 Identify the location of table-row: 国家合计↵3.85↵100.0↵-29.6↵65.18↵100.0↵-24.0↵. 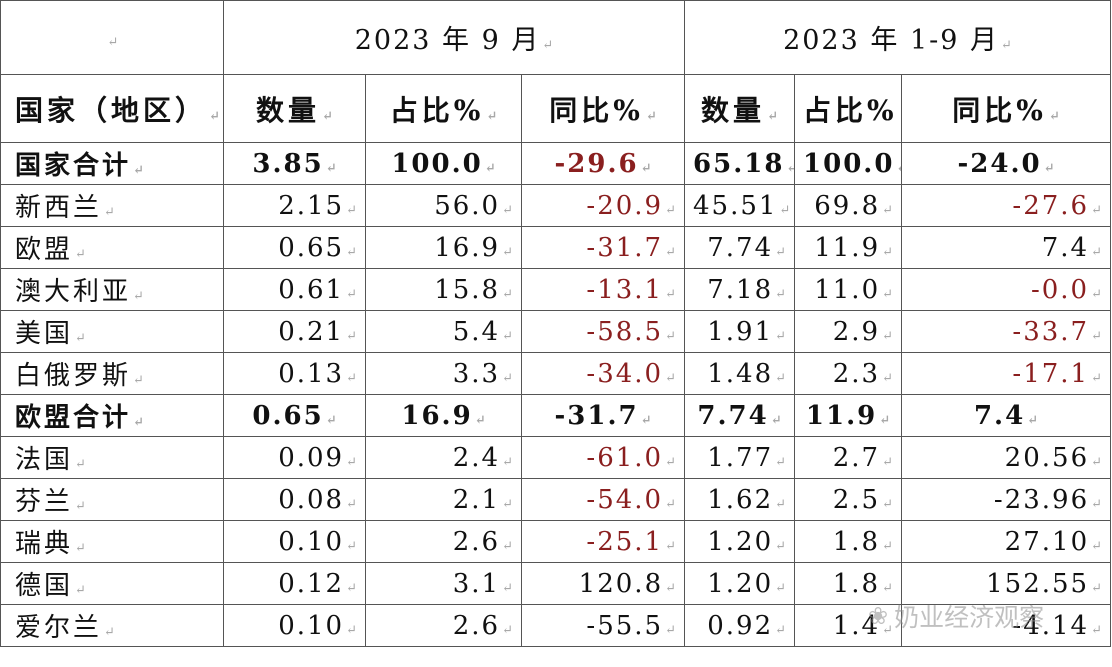
(556, 163).